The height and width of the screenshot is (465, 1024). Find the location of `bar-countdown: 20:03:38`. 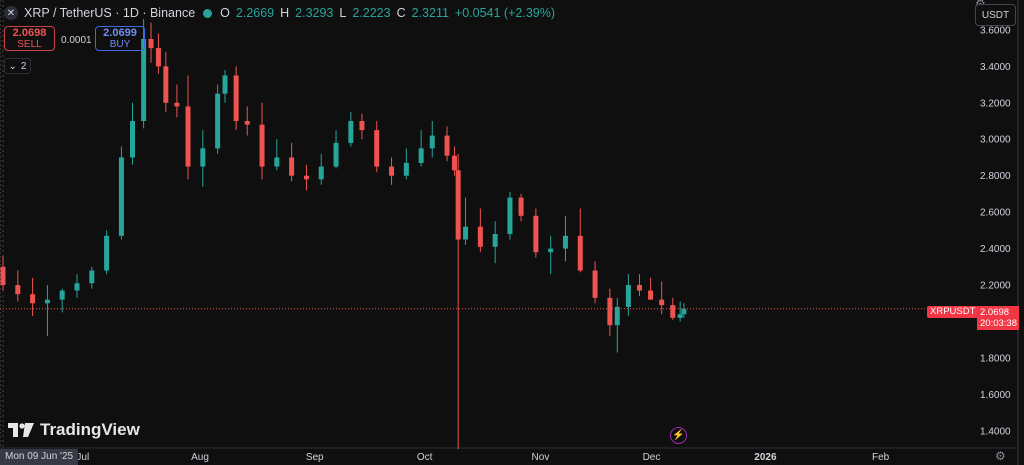

bar-countdown: 20:03:38 is located at coordinates (998, 323).